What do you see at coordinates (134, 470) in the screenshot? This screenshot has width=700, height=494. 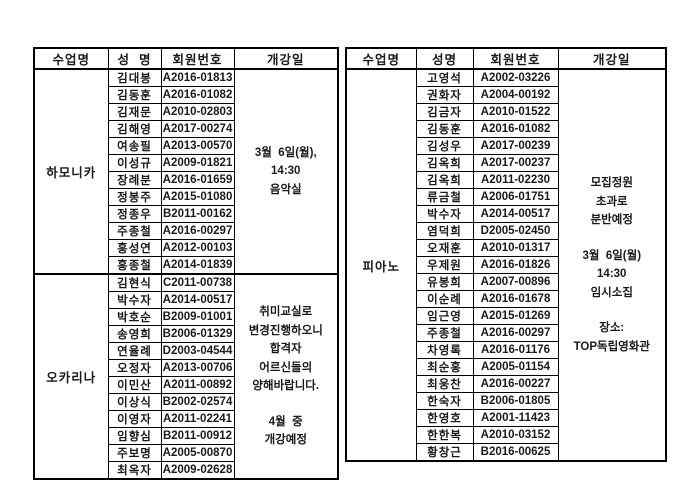 I see `member-name-cell: 최옥자` at bounding box center [134, 470].